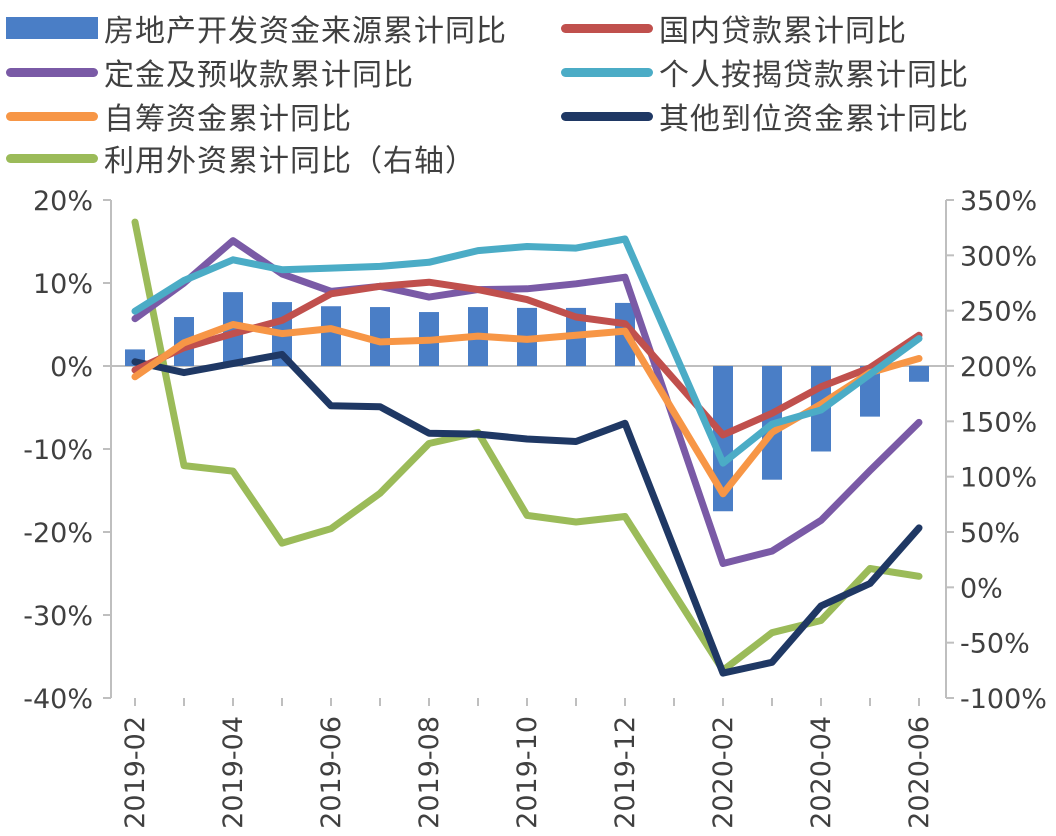 The width and height of the screenshot is (1056, 836). I want to click on legend-label: 房地产开发资金来源累计同比, so click(305, 31).